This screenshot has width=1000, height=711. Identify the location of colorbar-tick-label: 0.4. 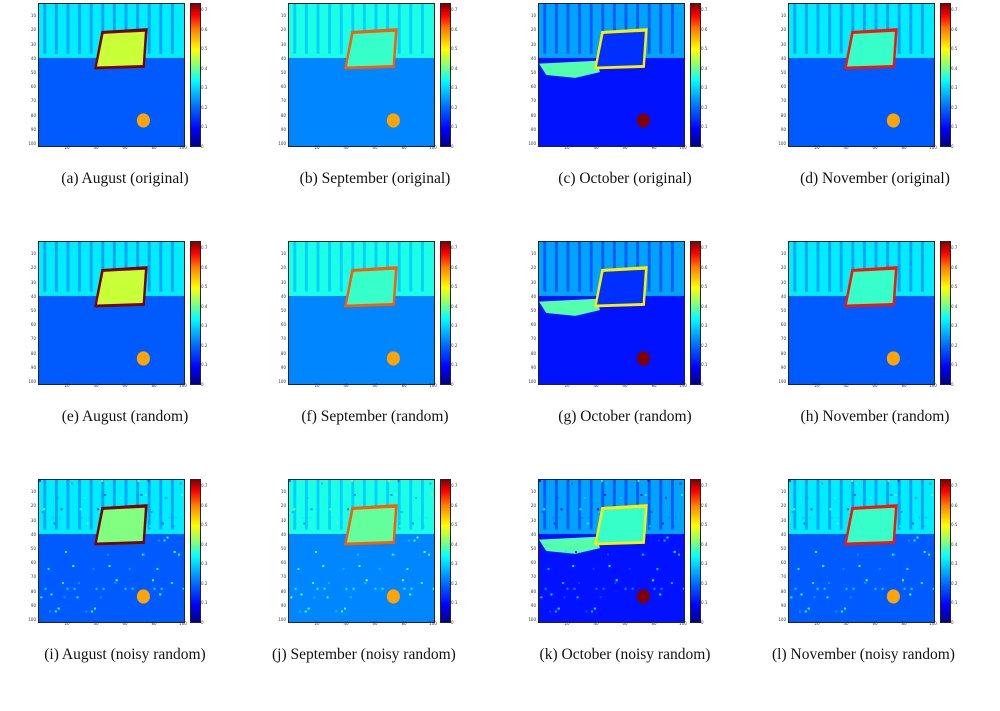
(204, 544).